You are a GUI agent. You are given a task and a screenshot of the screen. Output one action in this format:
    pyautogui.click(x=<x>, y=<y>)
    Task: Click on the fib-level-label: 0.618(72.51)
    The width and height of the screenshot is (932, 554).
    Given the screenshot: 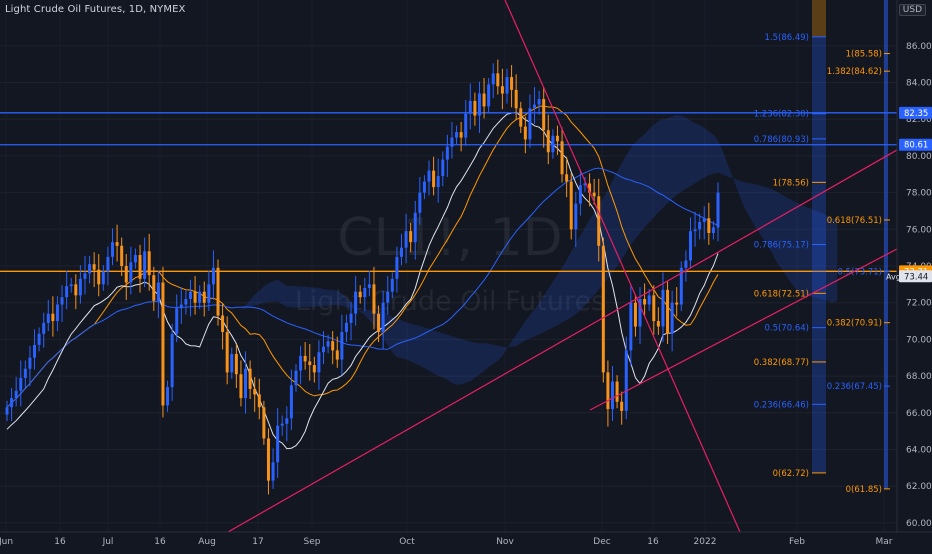 What is the action you would take?
    pyautogui.click(x=781, y=294)
    